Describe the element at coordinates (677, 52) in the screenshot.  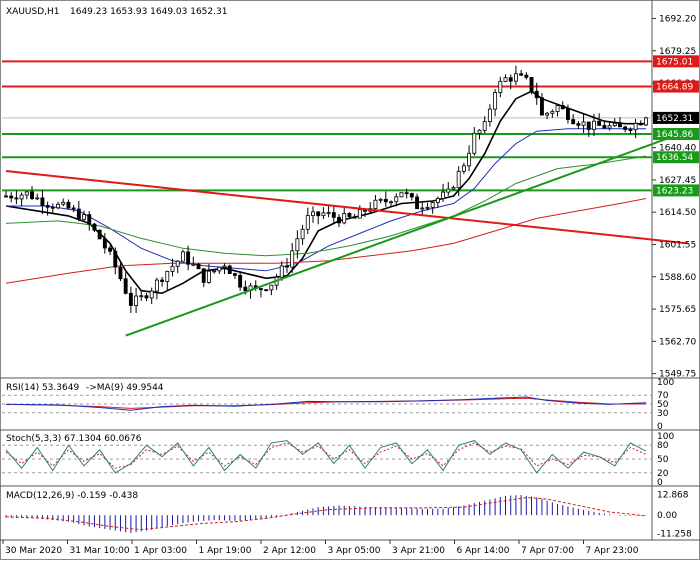
I see `price-tick-label: 1679.25` at that location.